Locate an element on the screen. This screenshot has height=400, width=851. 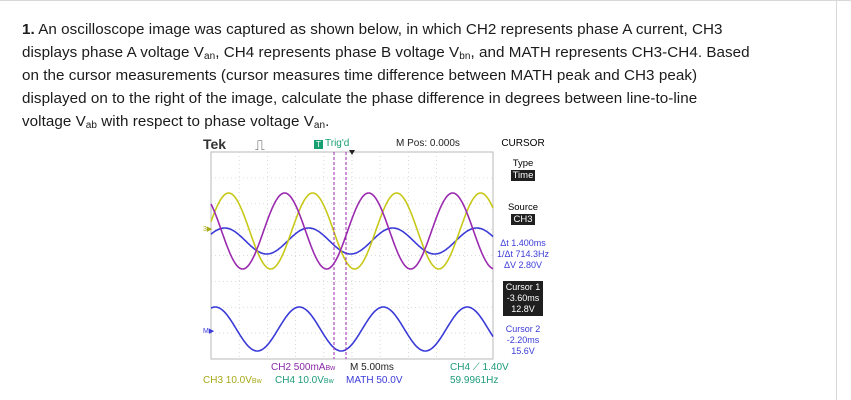
q5-sub-ab: ab is located at coordinates (91, 125).